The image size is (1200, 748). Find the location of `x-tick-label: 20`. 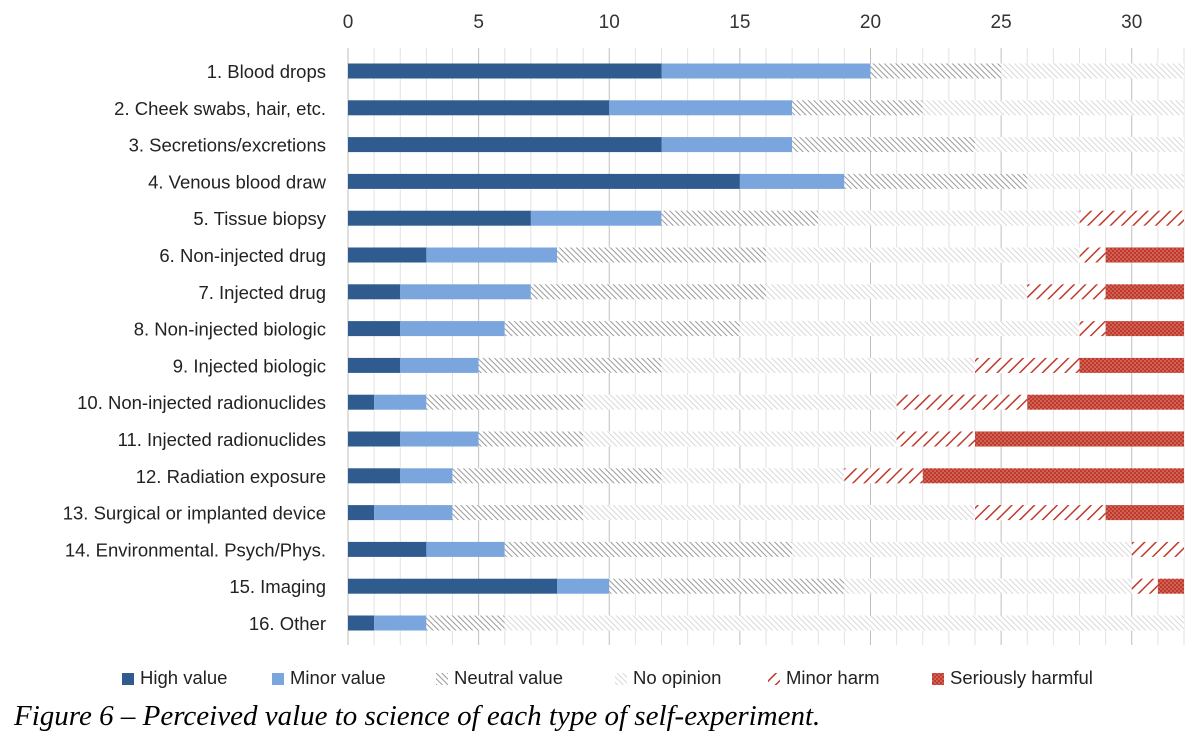

x-tick-label: 20 is located at coordinates (870, 22).